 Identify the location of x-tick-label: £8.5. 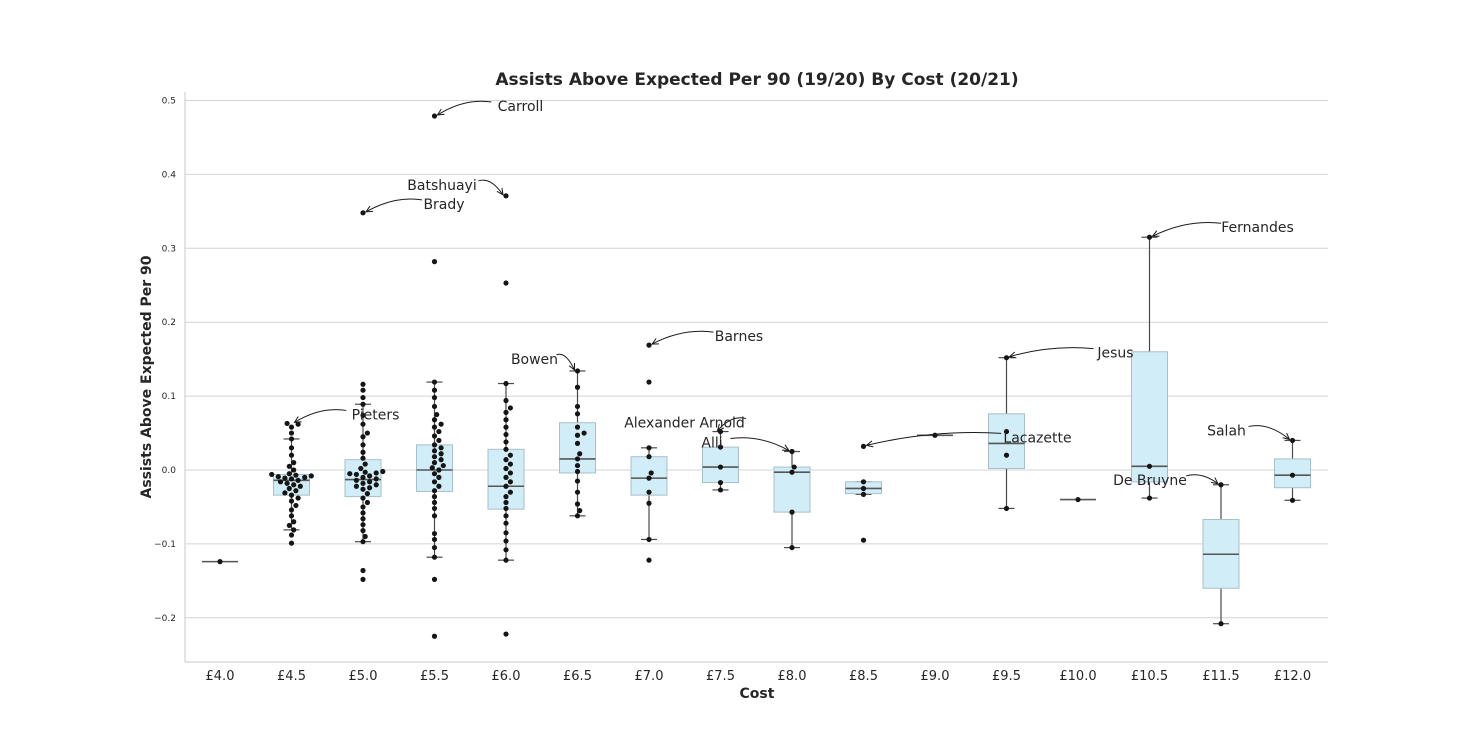
(863, 676).